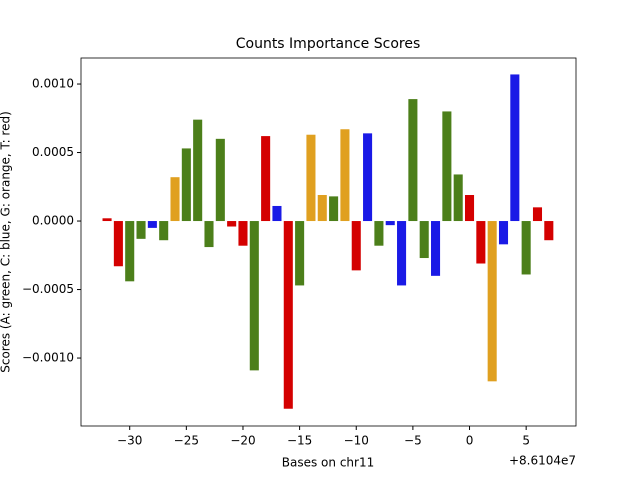 The image size is (640, 480). I want to click on x-tick-label: −25, so click(186, 441).